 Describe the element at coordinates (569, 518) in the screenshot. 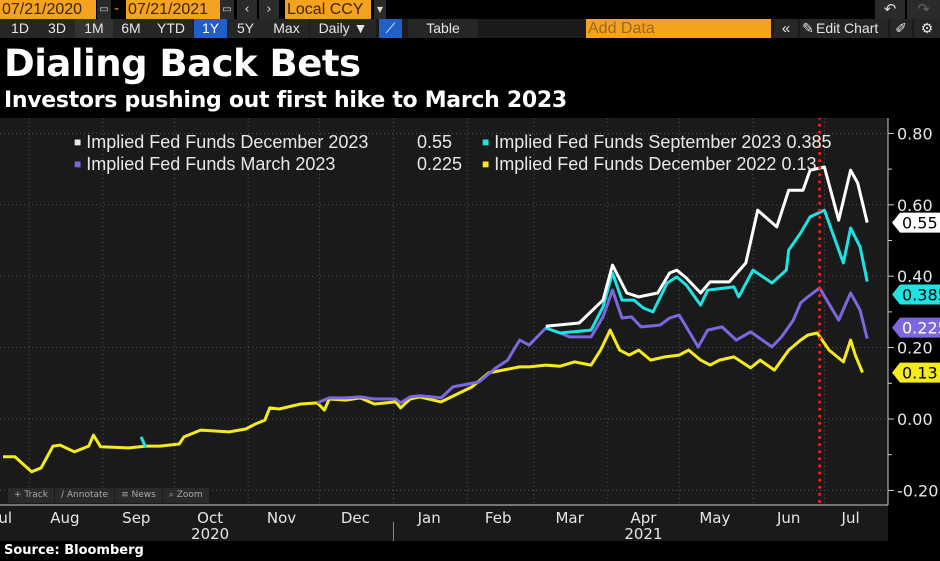

I see `x-tick-label: Mar` at that location.